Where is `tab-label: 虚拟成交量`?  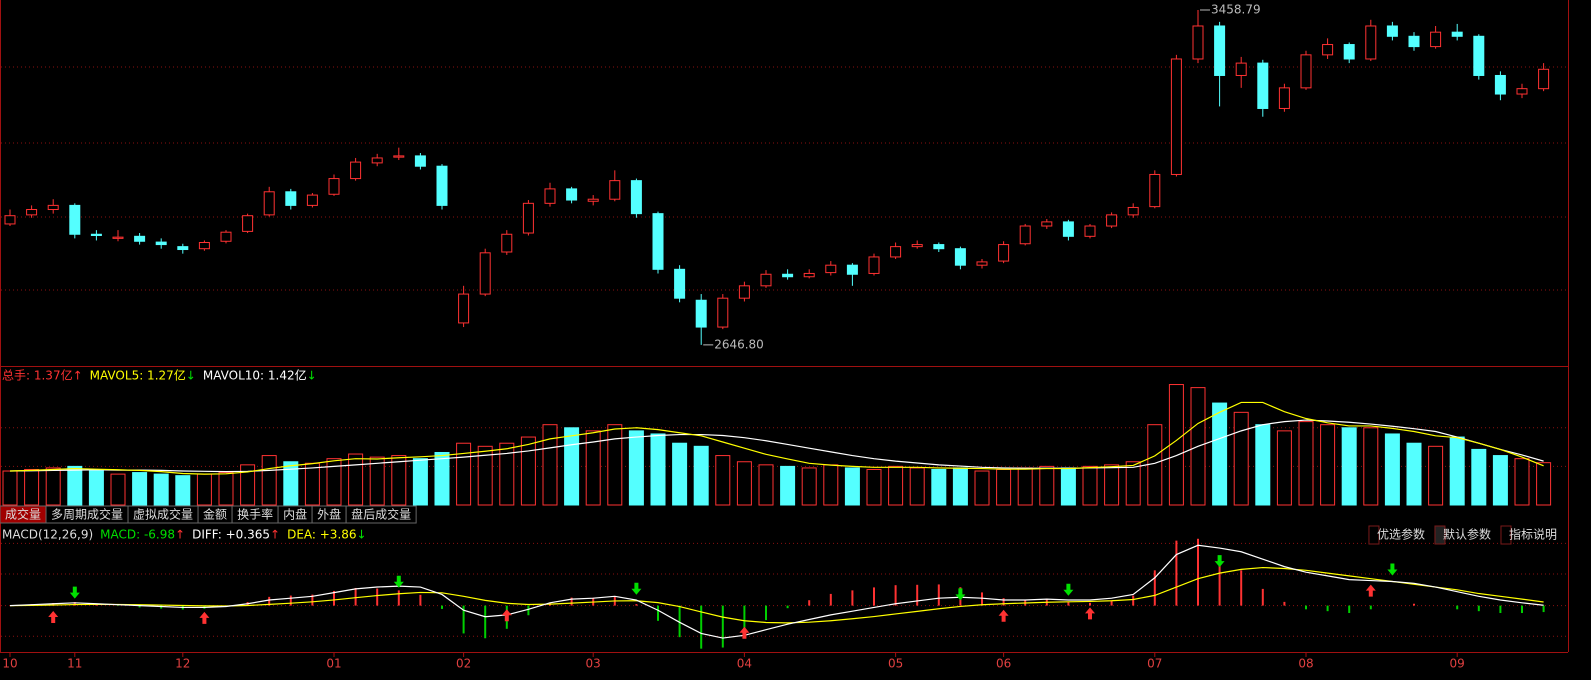
tab-label: 虚拟成交量 is located at coordinates (163, 514).